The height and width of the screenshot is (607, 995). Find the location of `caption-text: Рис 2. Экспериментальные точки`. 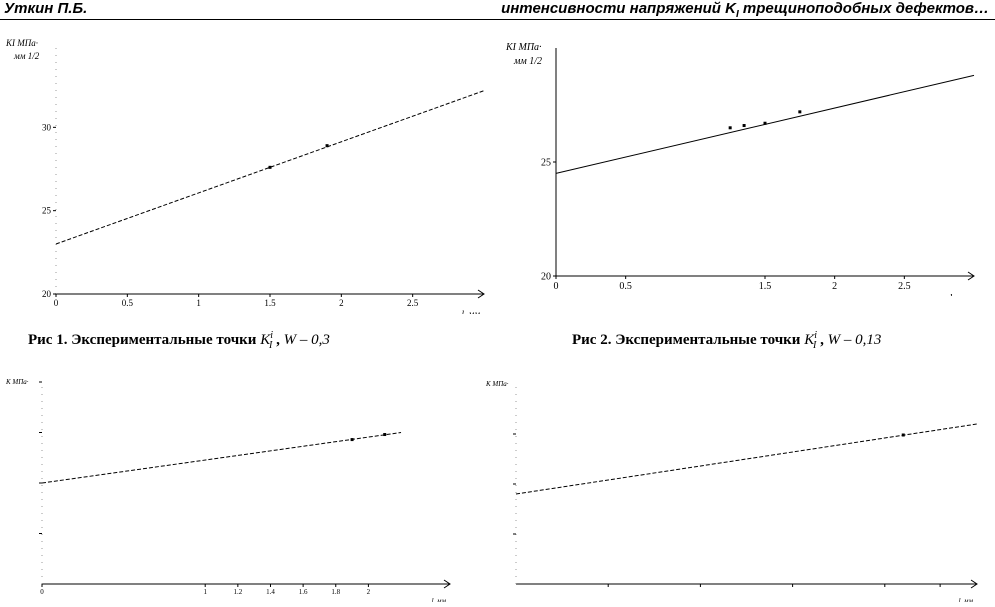

caption-text: Рис 2. Экспериментальные точки is located at coordinates (688, 340).